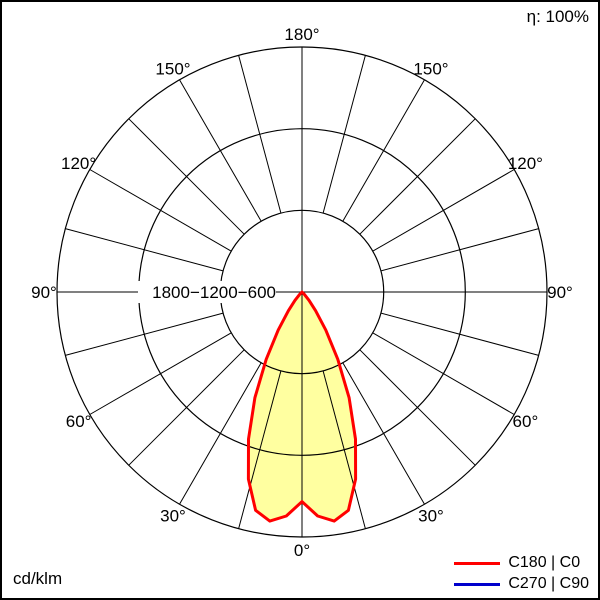 The image size is (600, 600). I want to click on legend-item: C180 | C0, so click(521, 563).